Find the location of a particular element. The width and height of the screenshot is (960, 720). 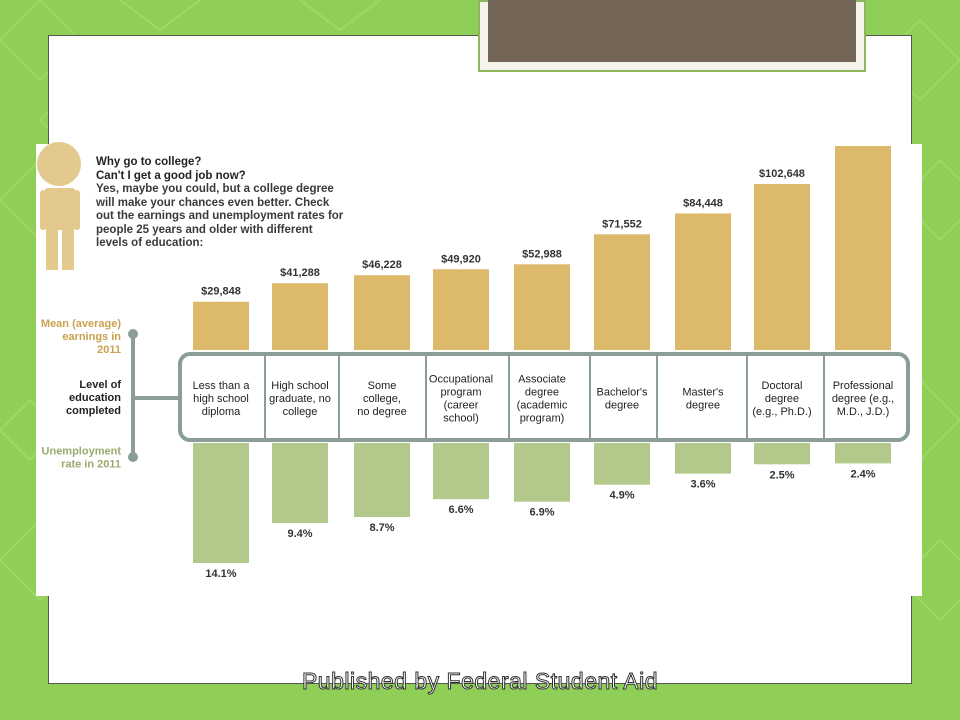

education-level-label: Professional degree (e.g., M.D., J.D.) is located at coordinates (863, 399).